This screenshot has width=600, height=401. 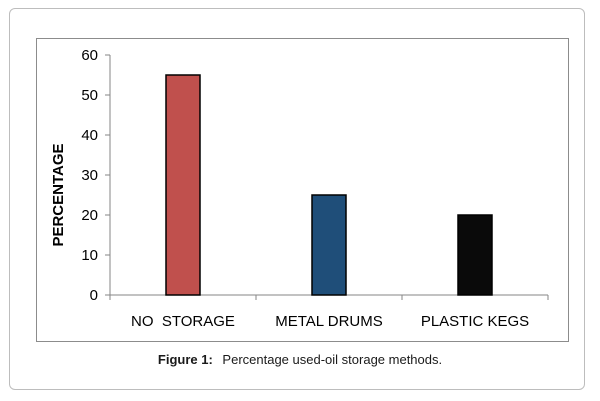 I want to click on y-tick-label: 30, so click(x=89, y=175).